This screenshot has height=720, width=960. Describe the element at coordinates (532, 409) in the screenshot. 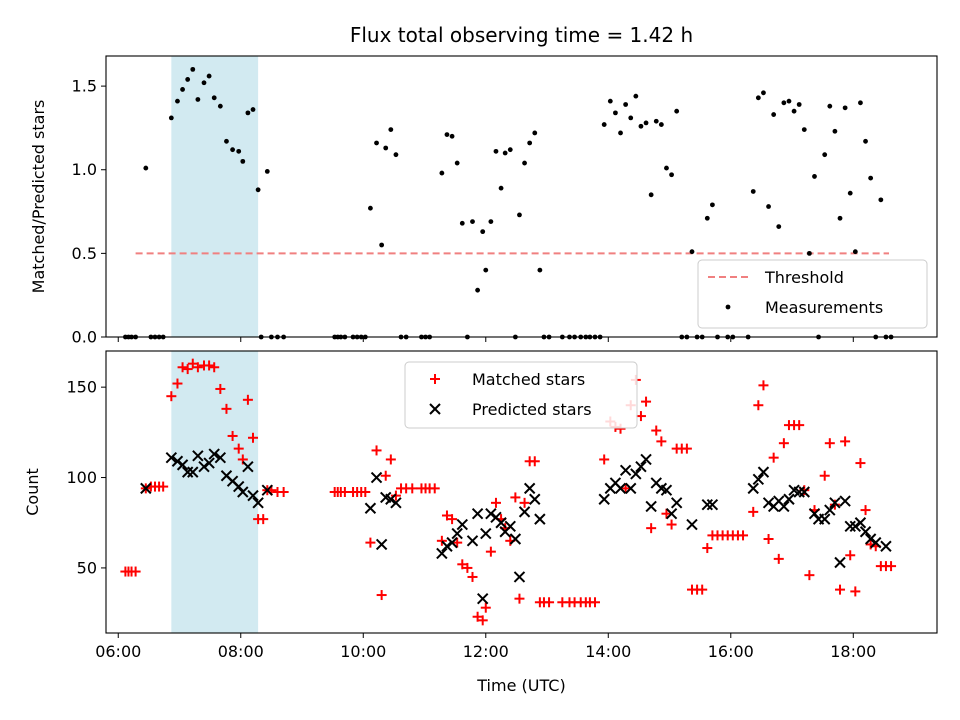

I see `legend-predicted-label: Predicted stars` at that location.